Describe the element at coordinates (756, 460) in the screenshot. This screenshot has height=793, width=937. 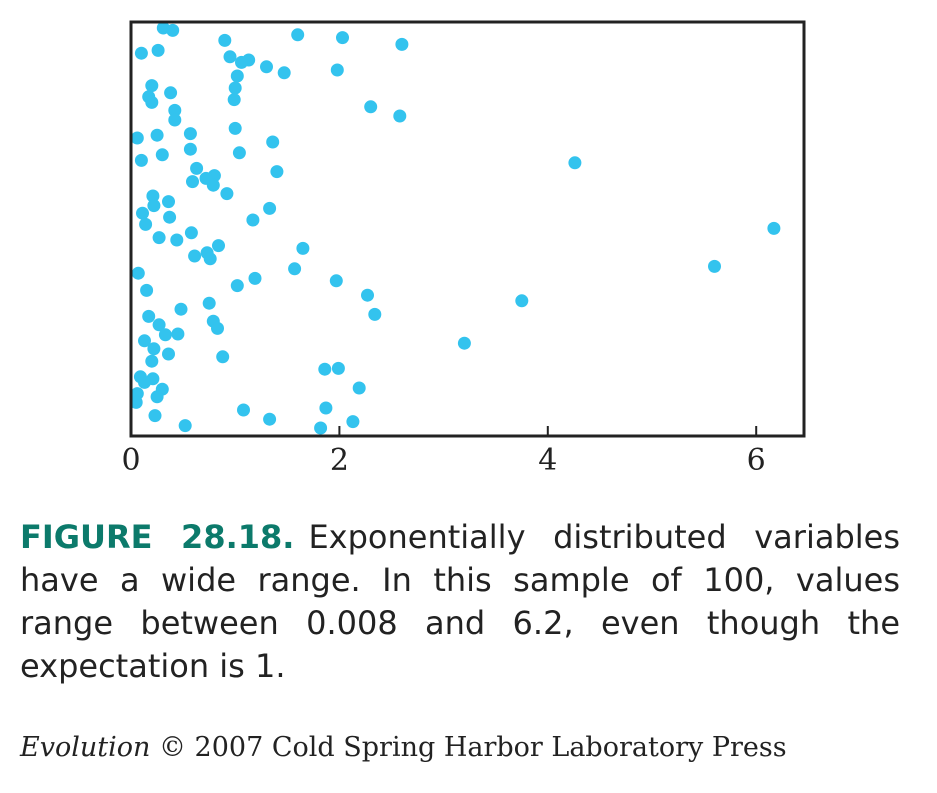
I see `x-tick-label: 6` at that location.